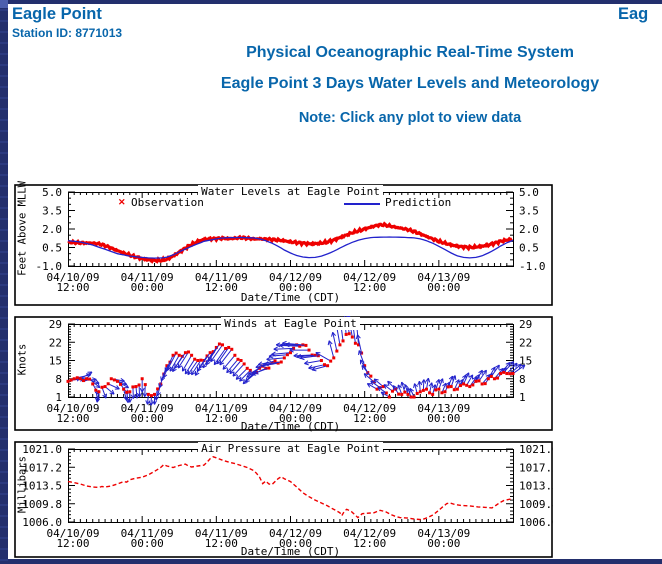 This screenshot has width=662, height=564. I want to click on observation-marker-icon: ✕, so click(122, 202).